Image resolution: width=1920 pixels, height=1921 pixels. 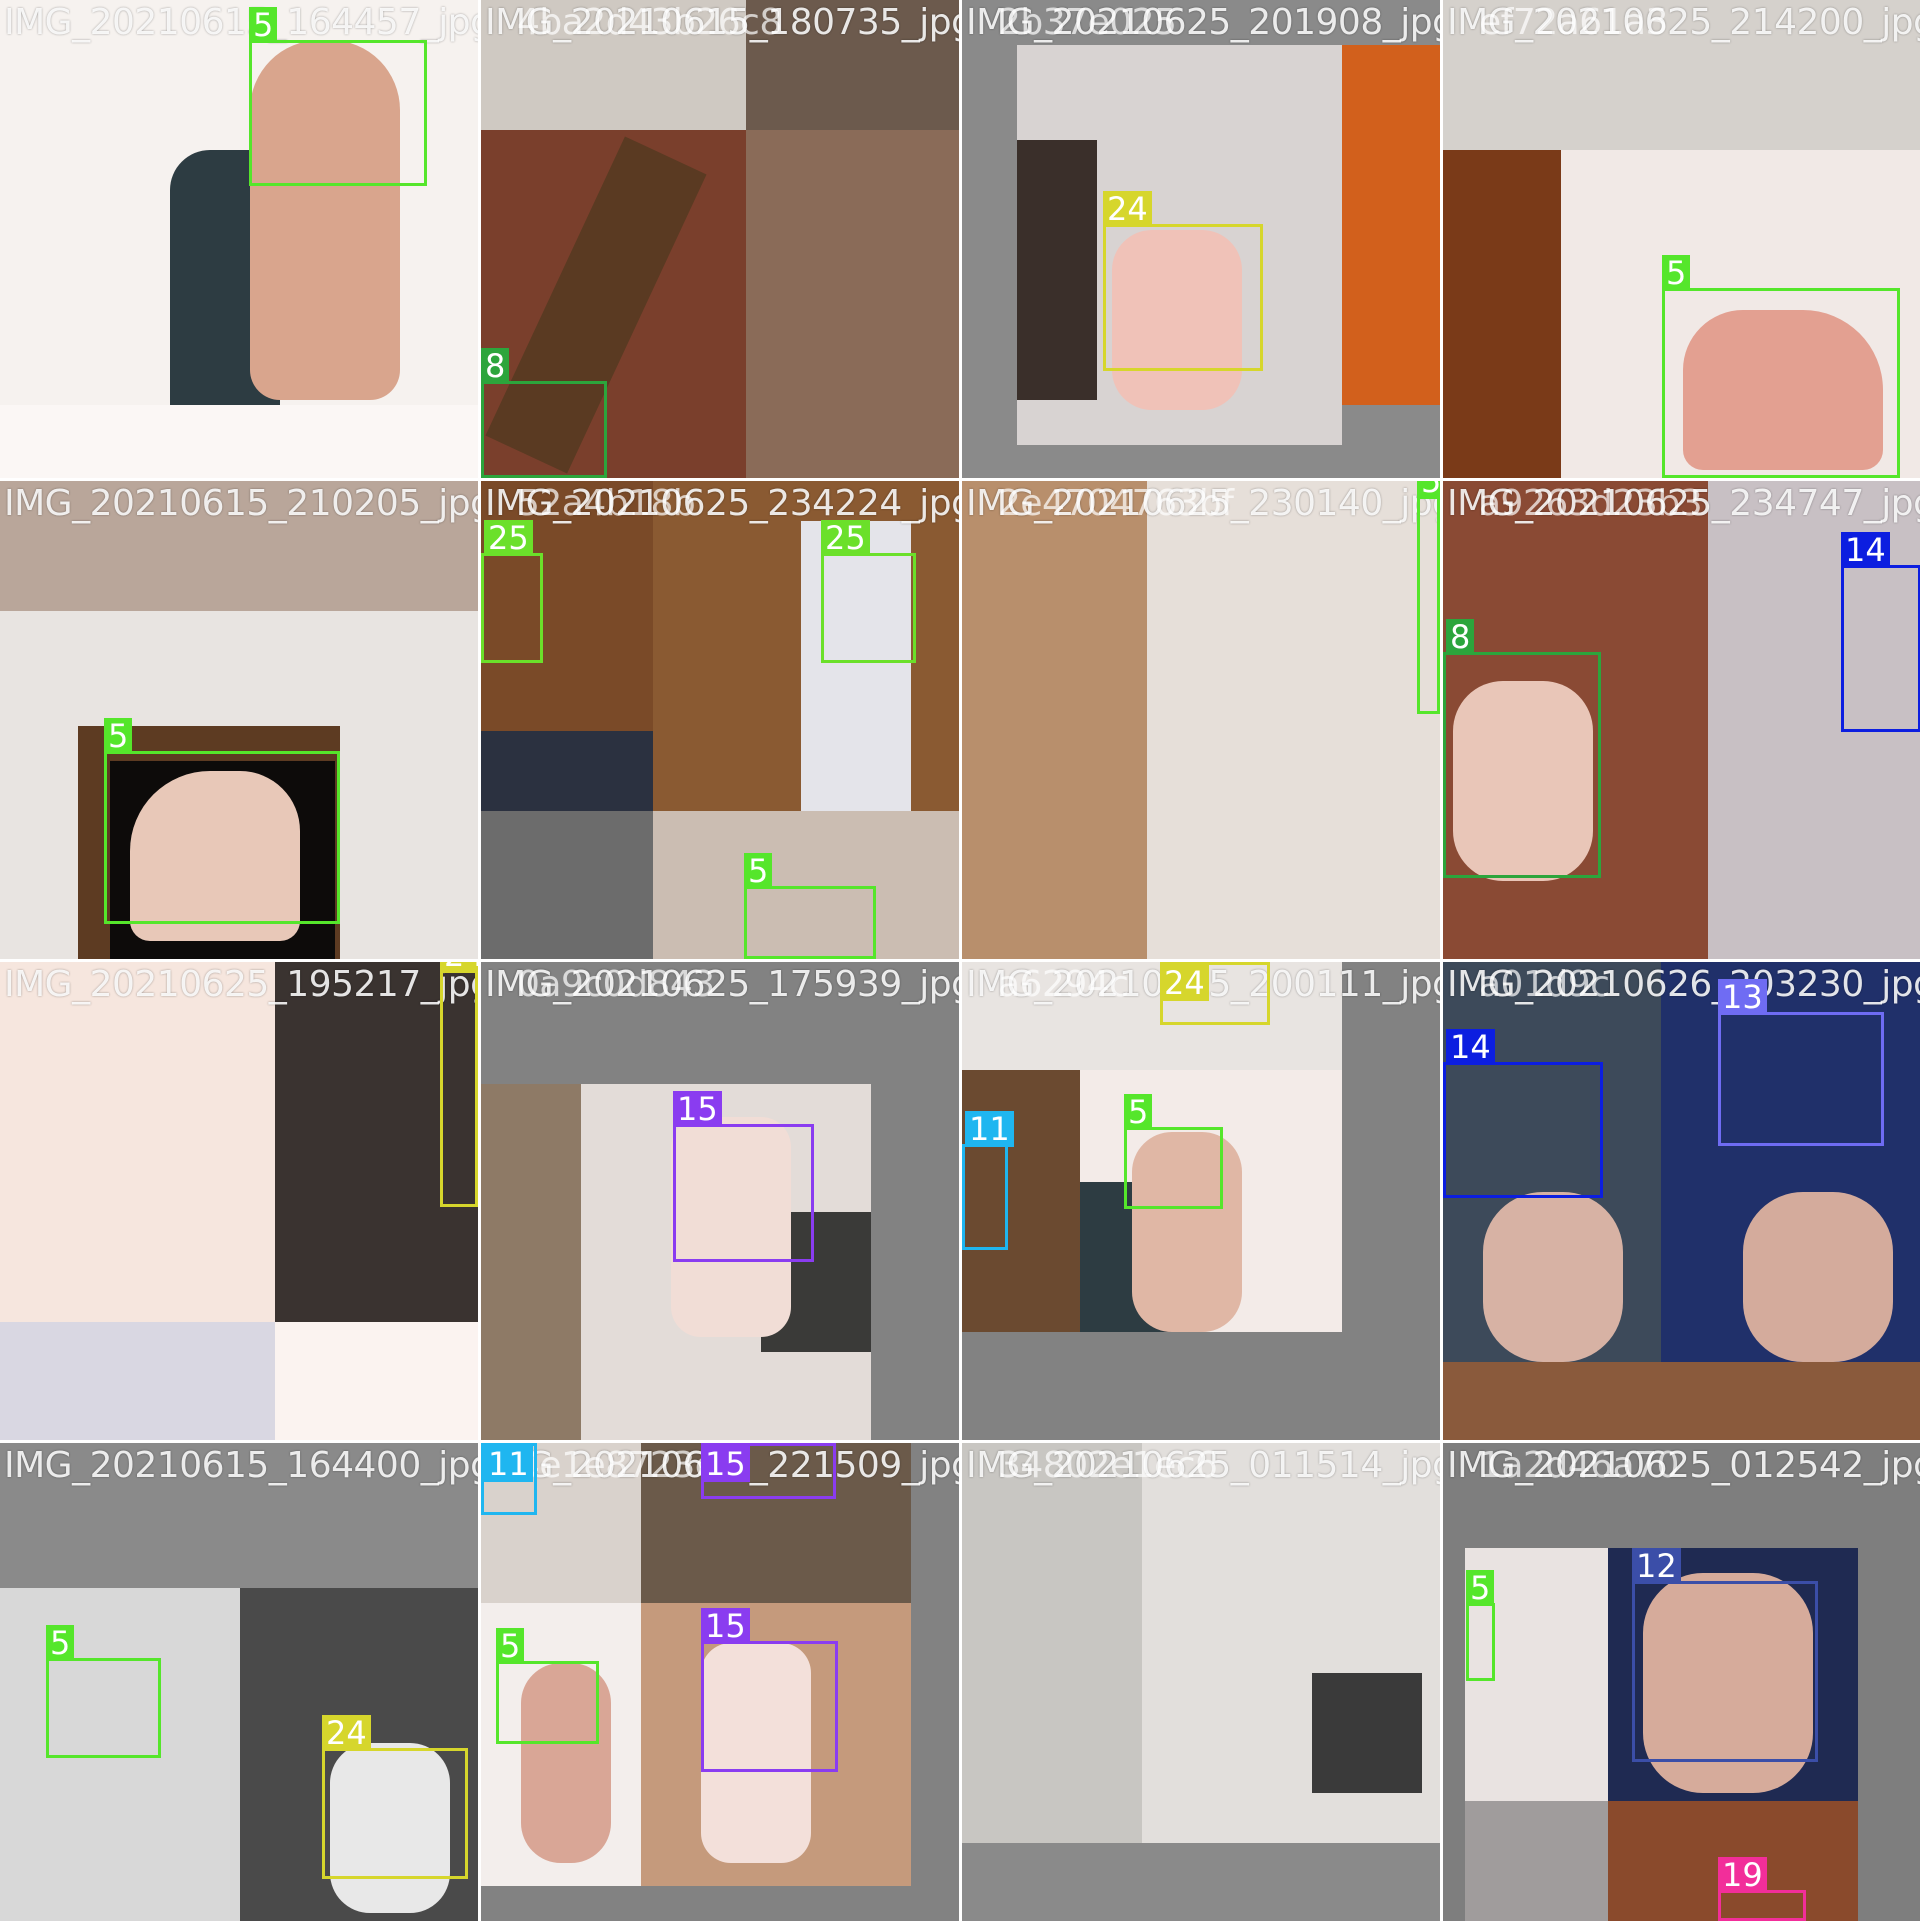 I want to click on photo-cabinet, so click(x=1057, y=270).